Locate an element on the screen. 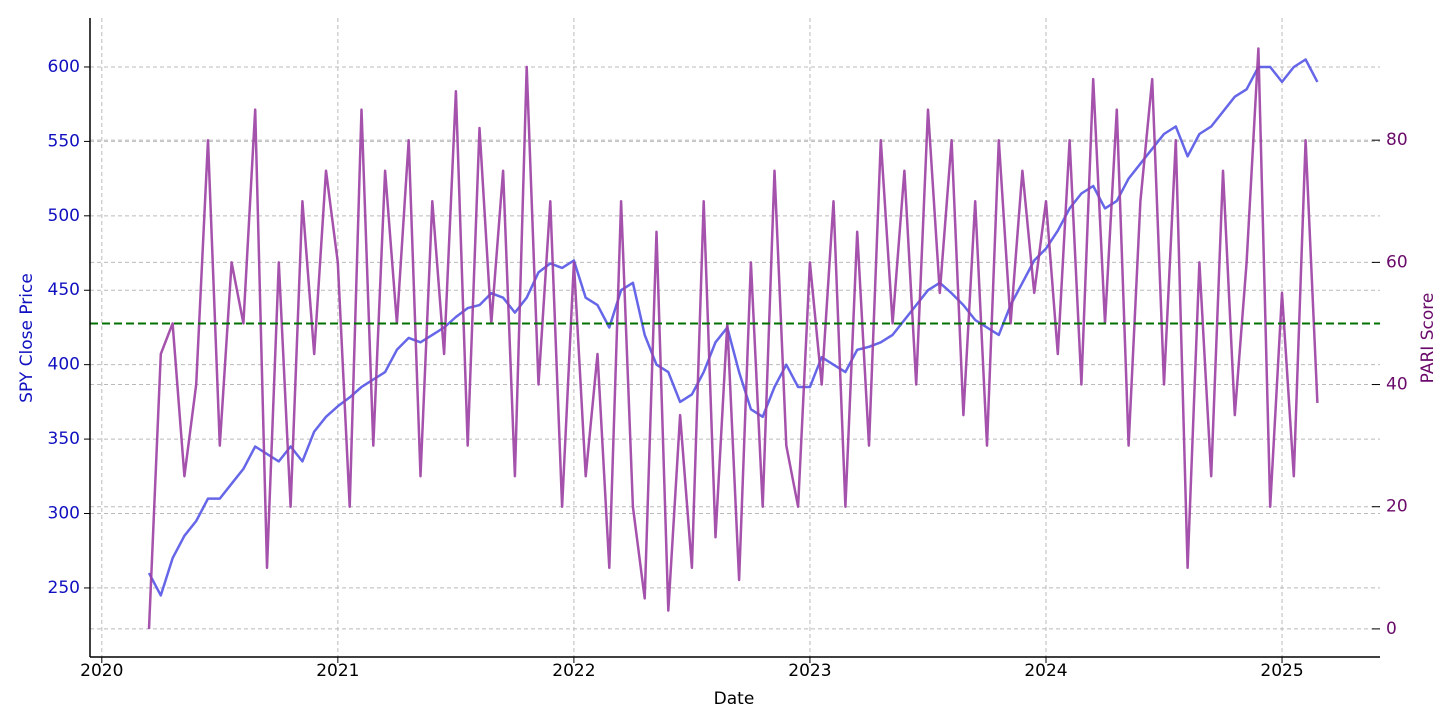 This screenshot has height=728, width=1456. y2-tick-label: 80 is located at coordinates (1397, 140).